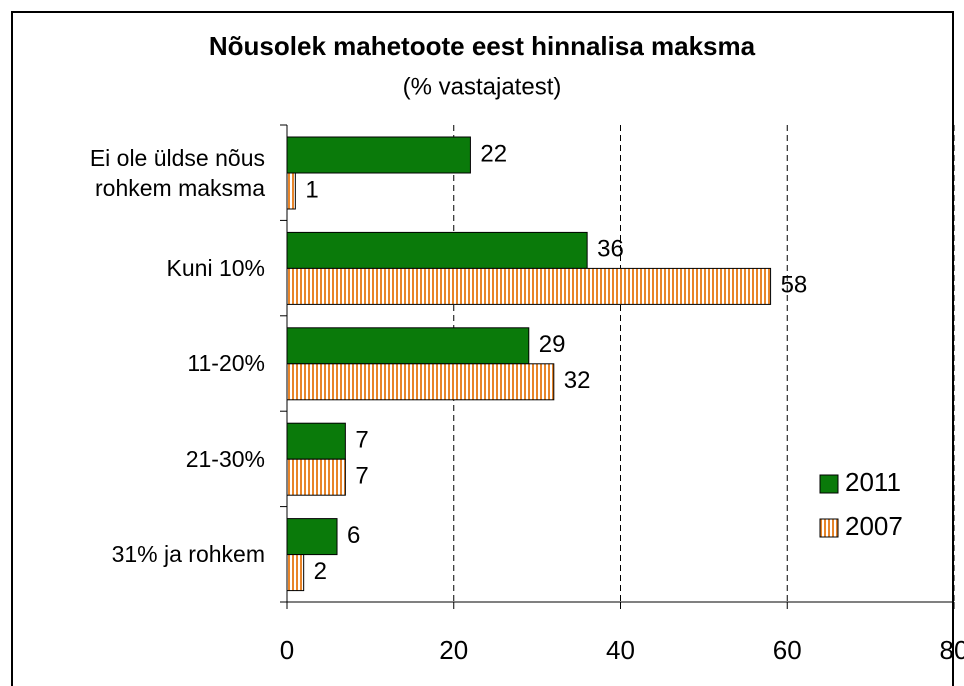 The width and height of the screenshot is (964, 686). What do you see at coordinates (453, 650) in the screenshot?
I see `x-tick-label: 20` at bounding box center [453, 650].